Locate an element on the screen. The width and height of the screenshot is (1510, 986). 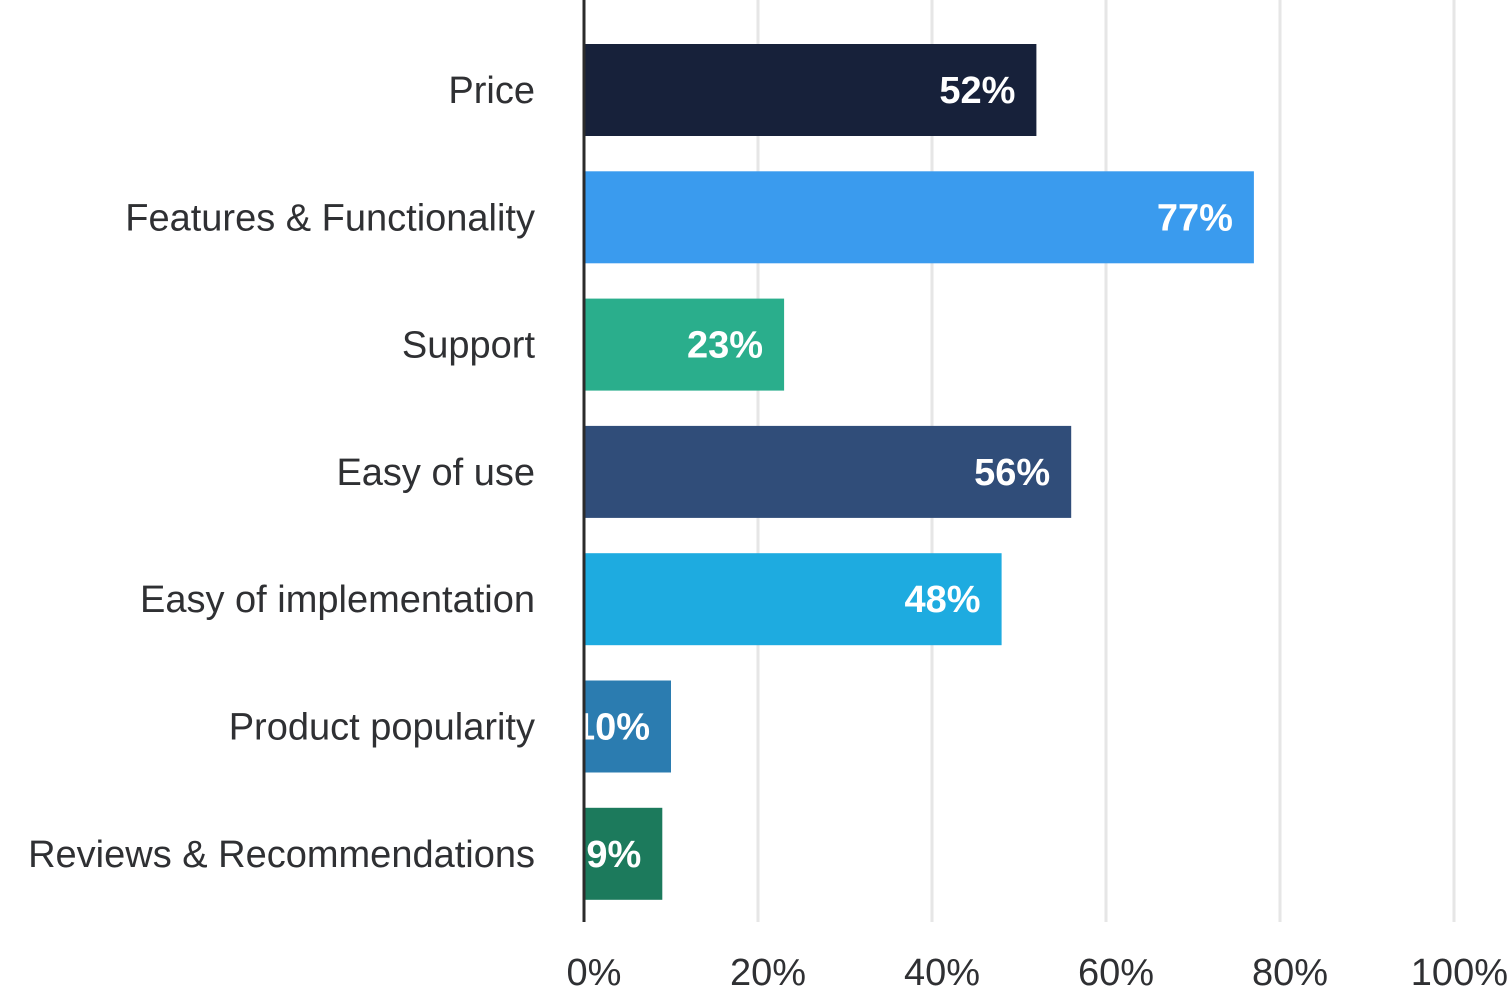
category-label-3: Easy of use is located at coordinates (435, 473).